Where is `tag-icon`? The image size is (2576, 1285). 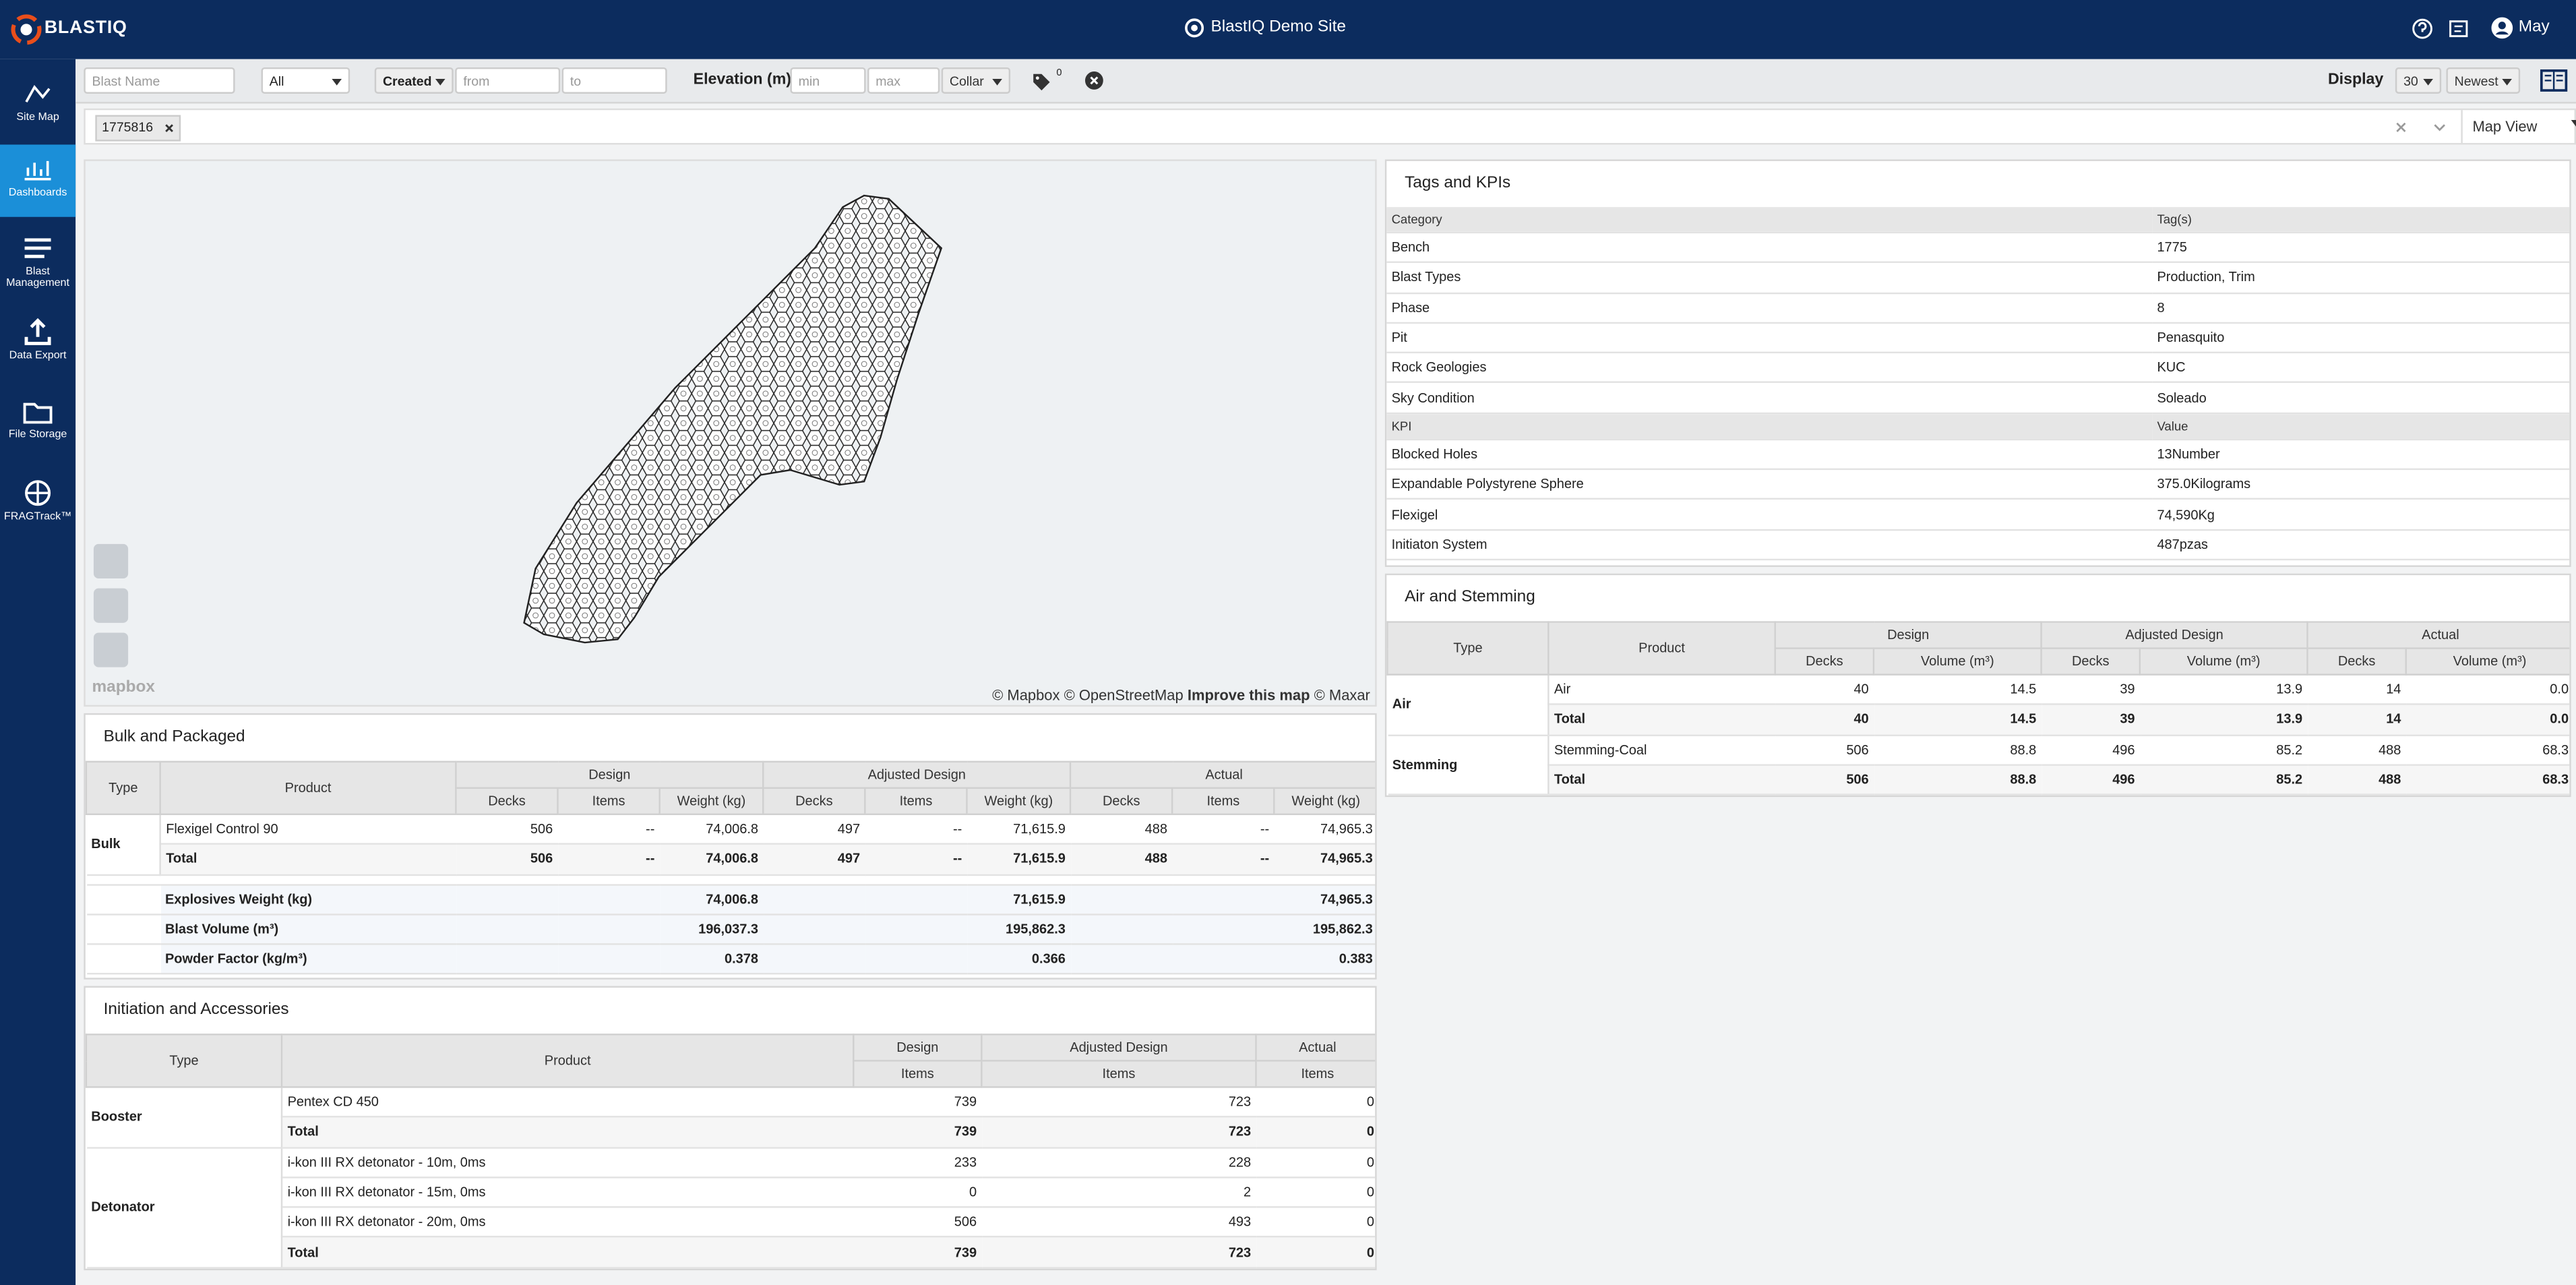
tag-icon is located at coordinates (1042, 82).